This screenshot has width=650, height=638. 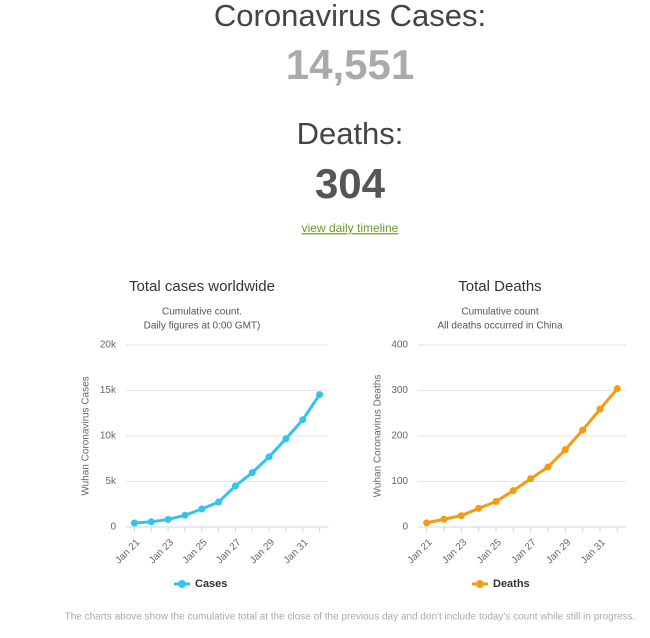 I want to click on cases-value: 14,551, so click(x=350, y=64).